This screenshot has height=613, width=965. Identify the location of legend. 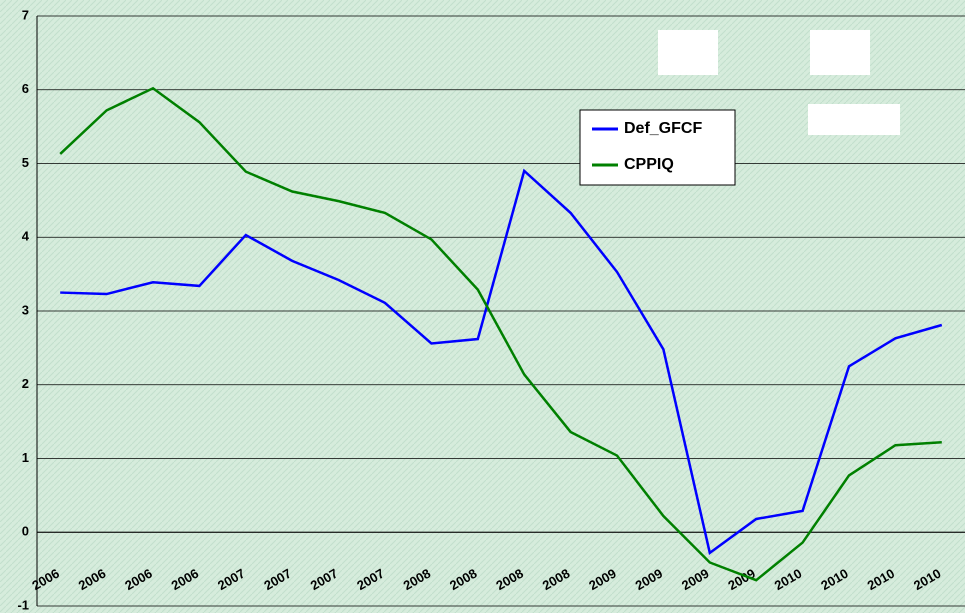
(657, 147).